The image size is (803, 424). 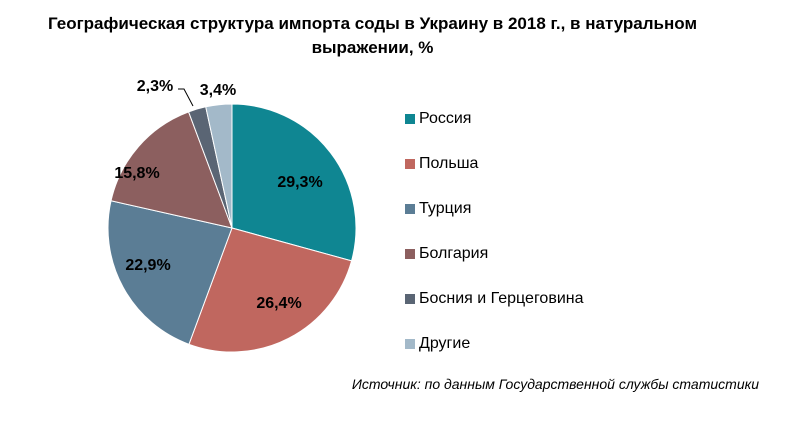 I want to click on legend-label-1: Россия, so click(x=445, y=118).